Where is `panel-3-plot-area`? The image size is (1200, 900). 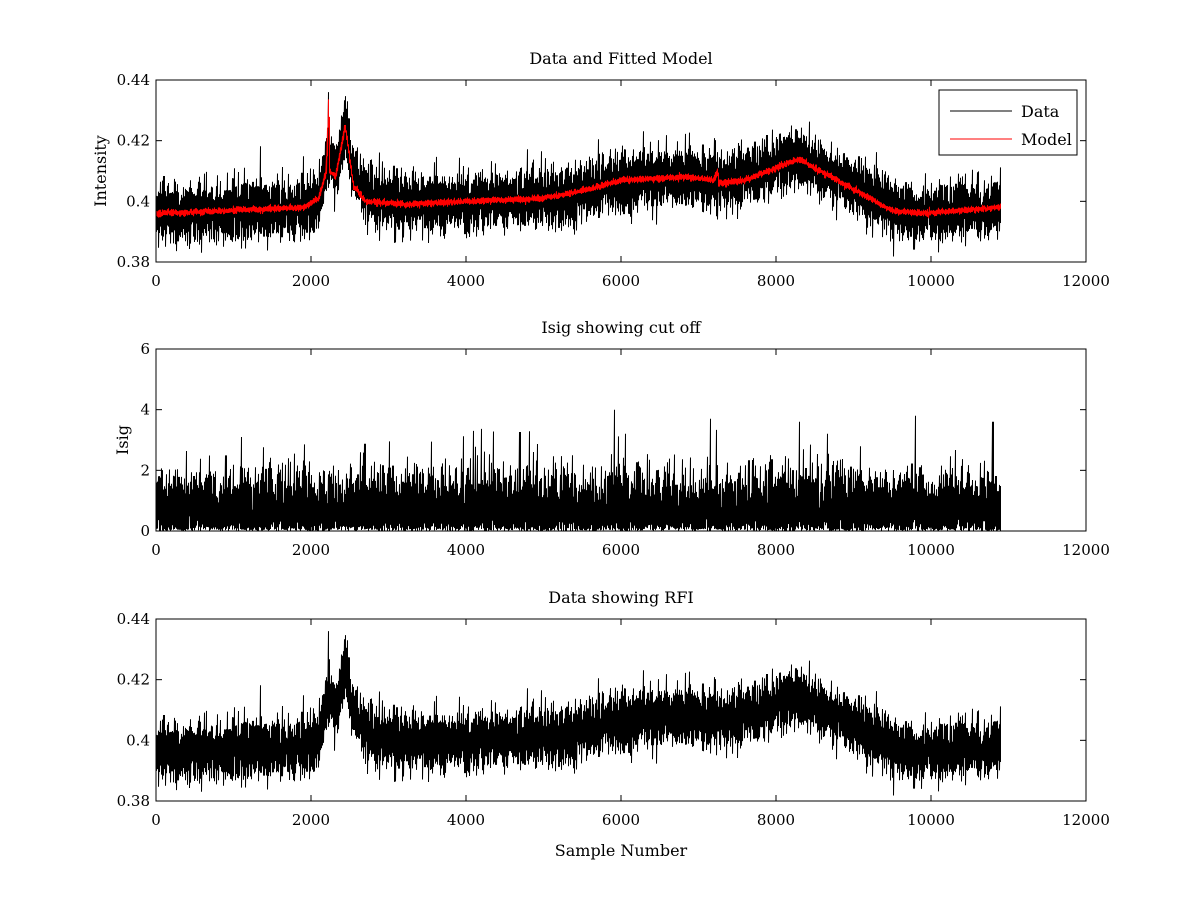 panel-3-plot-area is located at coordinates (578, 713).